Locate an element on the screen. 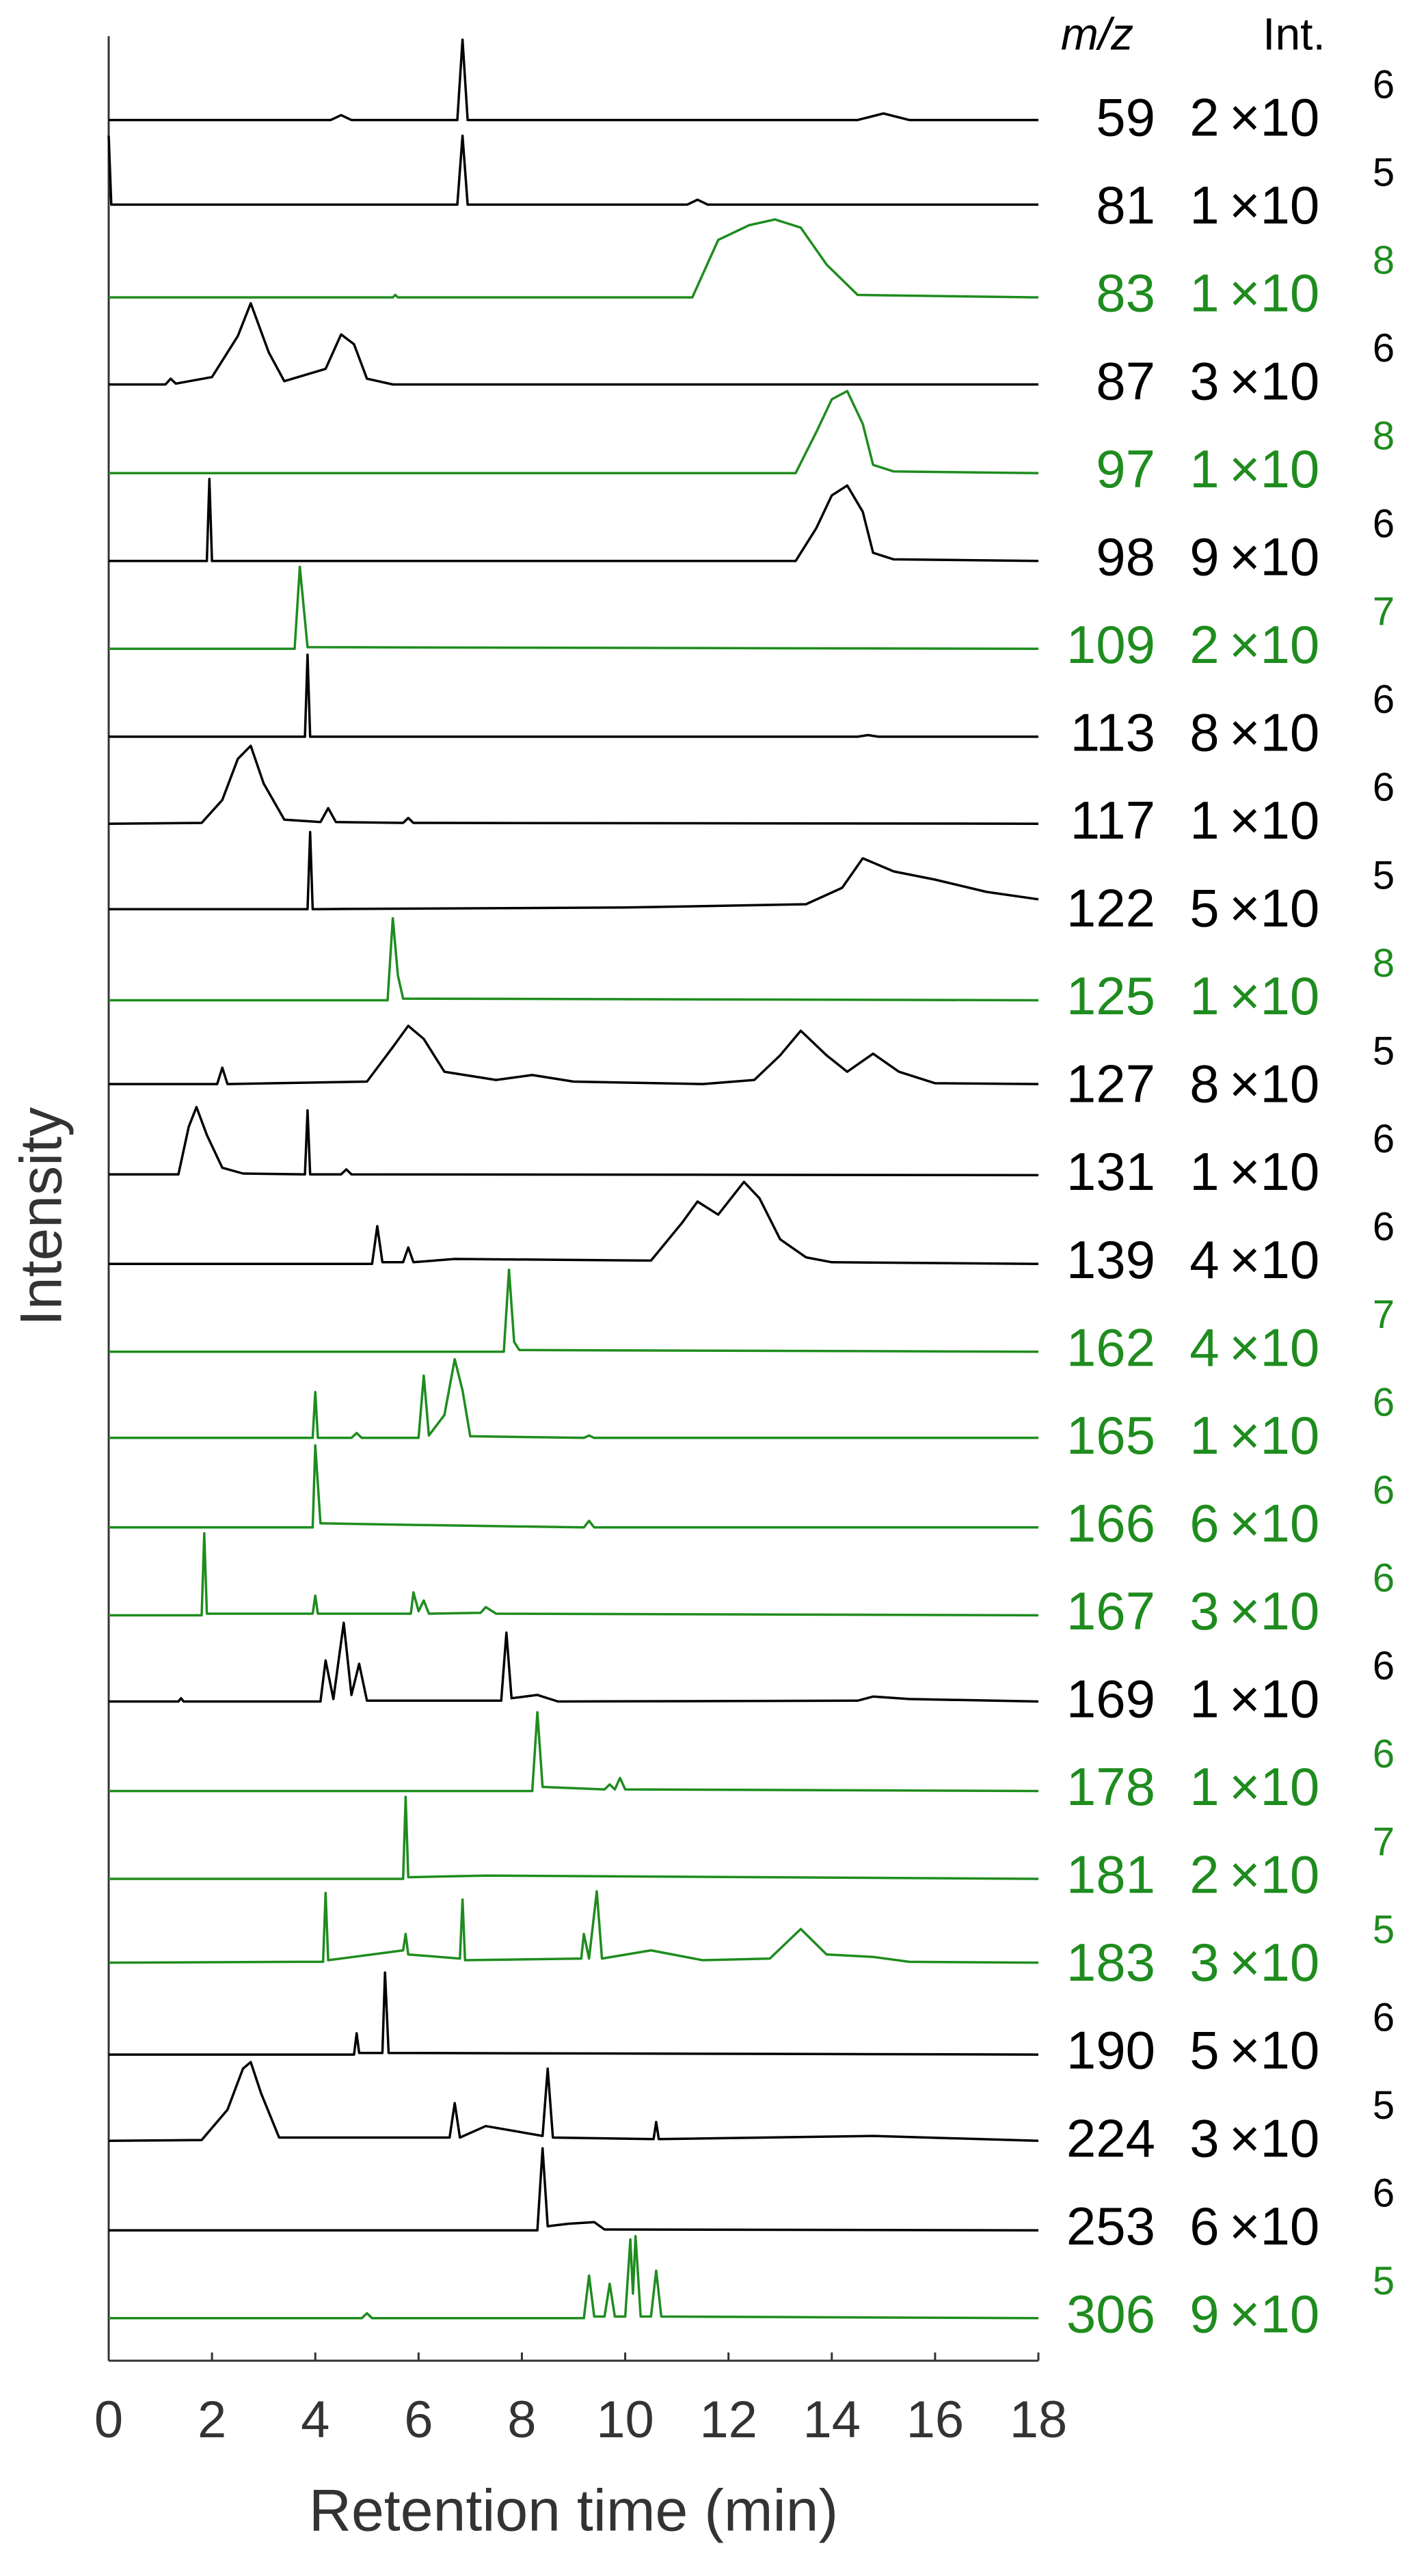 The image size is (1413, 2576). mz-label: 113 is located at coordinates (1113, 732).